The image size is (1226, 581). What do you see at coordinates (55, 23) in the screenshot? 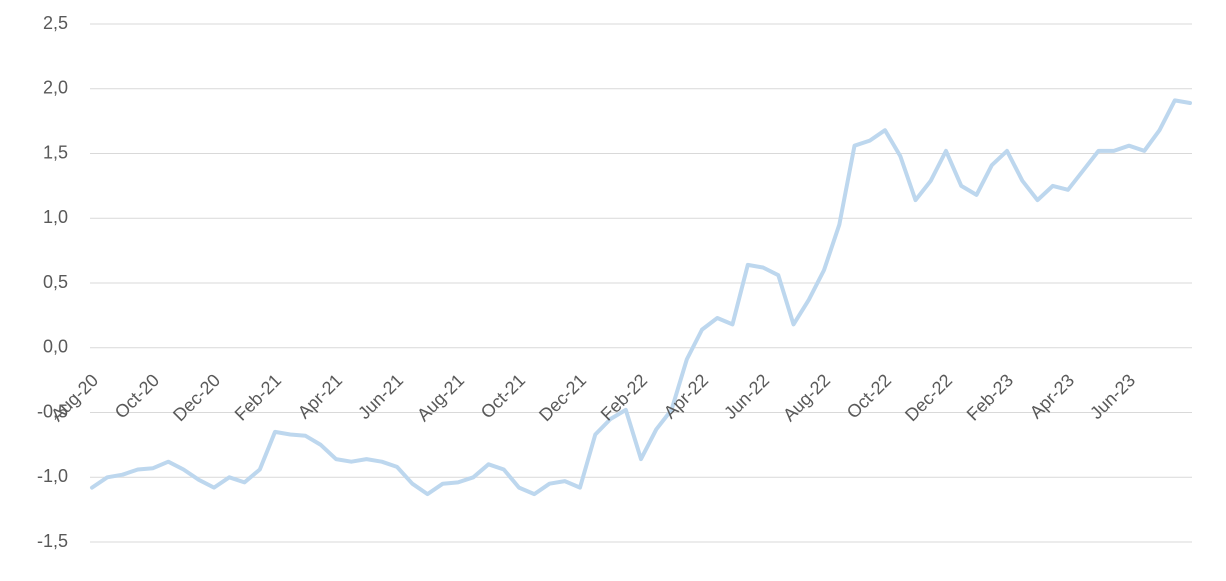
I see `y-tick-label: 2,5` at bounding box center [55, 23].